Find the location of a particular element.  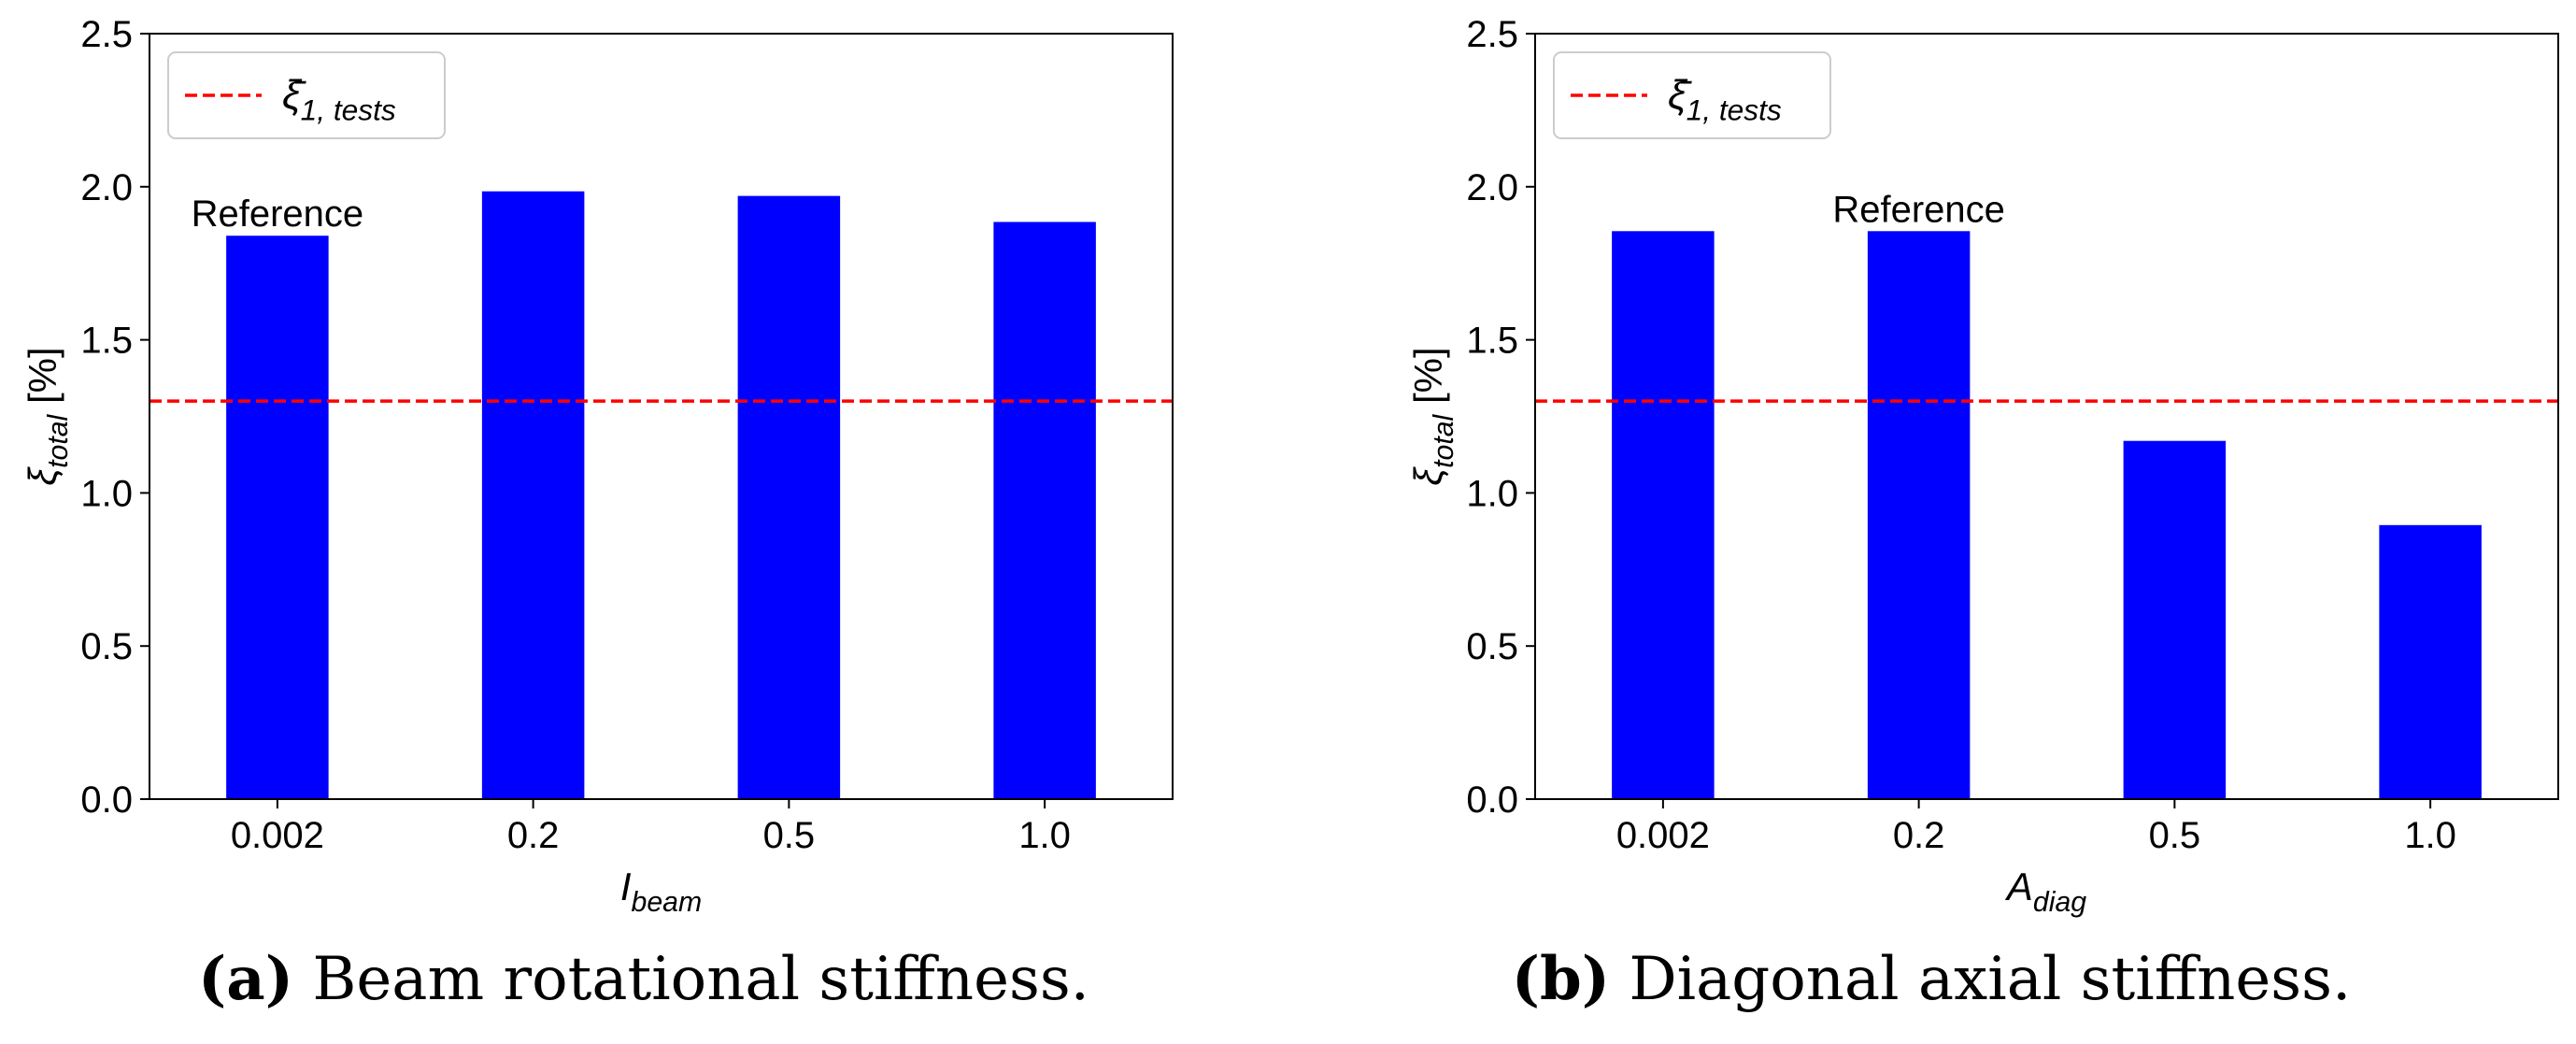

caption-a: (a) Beam rotational stiffness. is located at coordinates (644, 979).